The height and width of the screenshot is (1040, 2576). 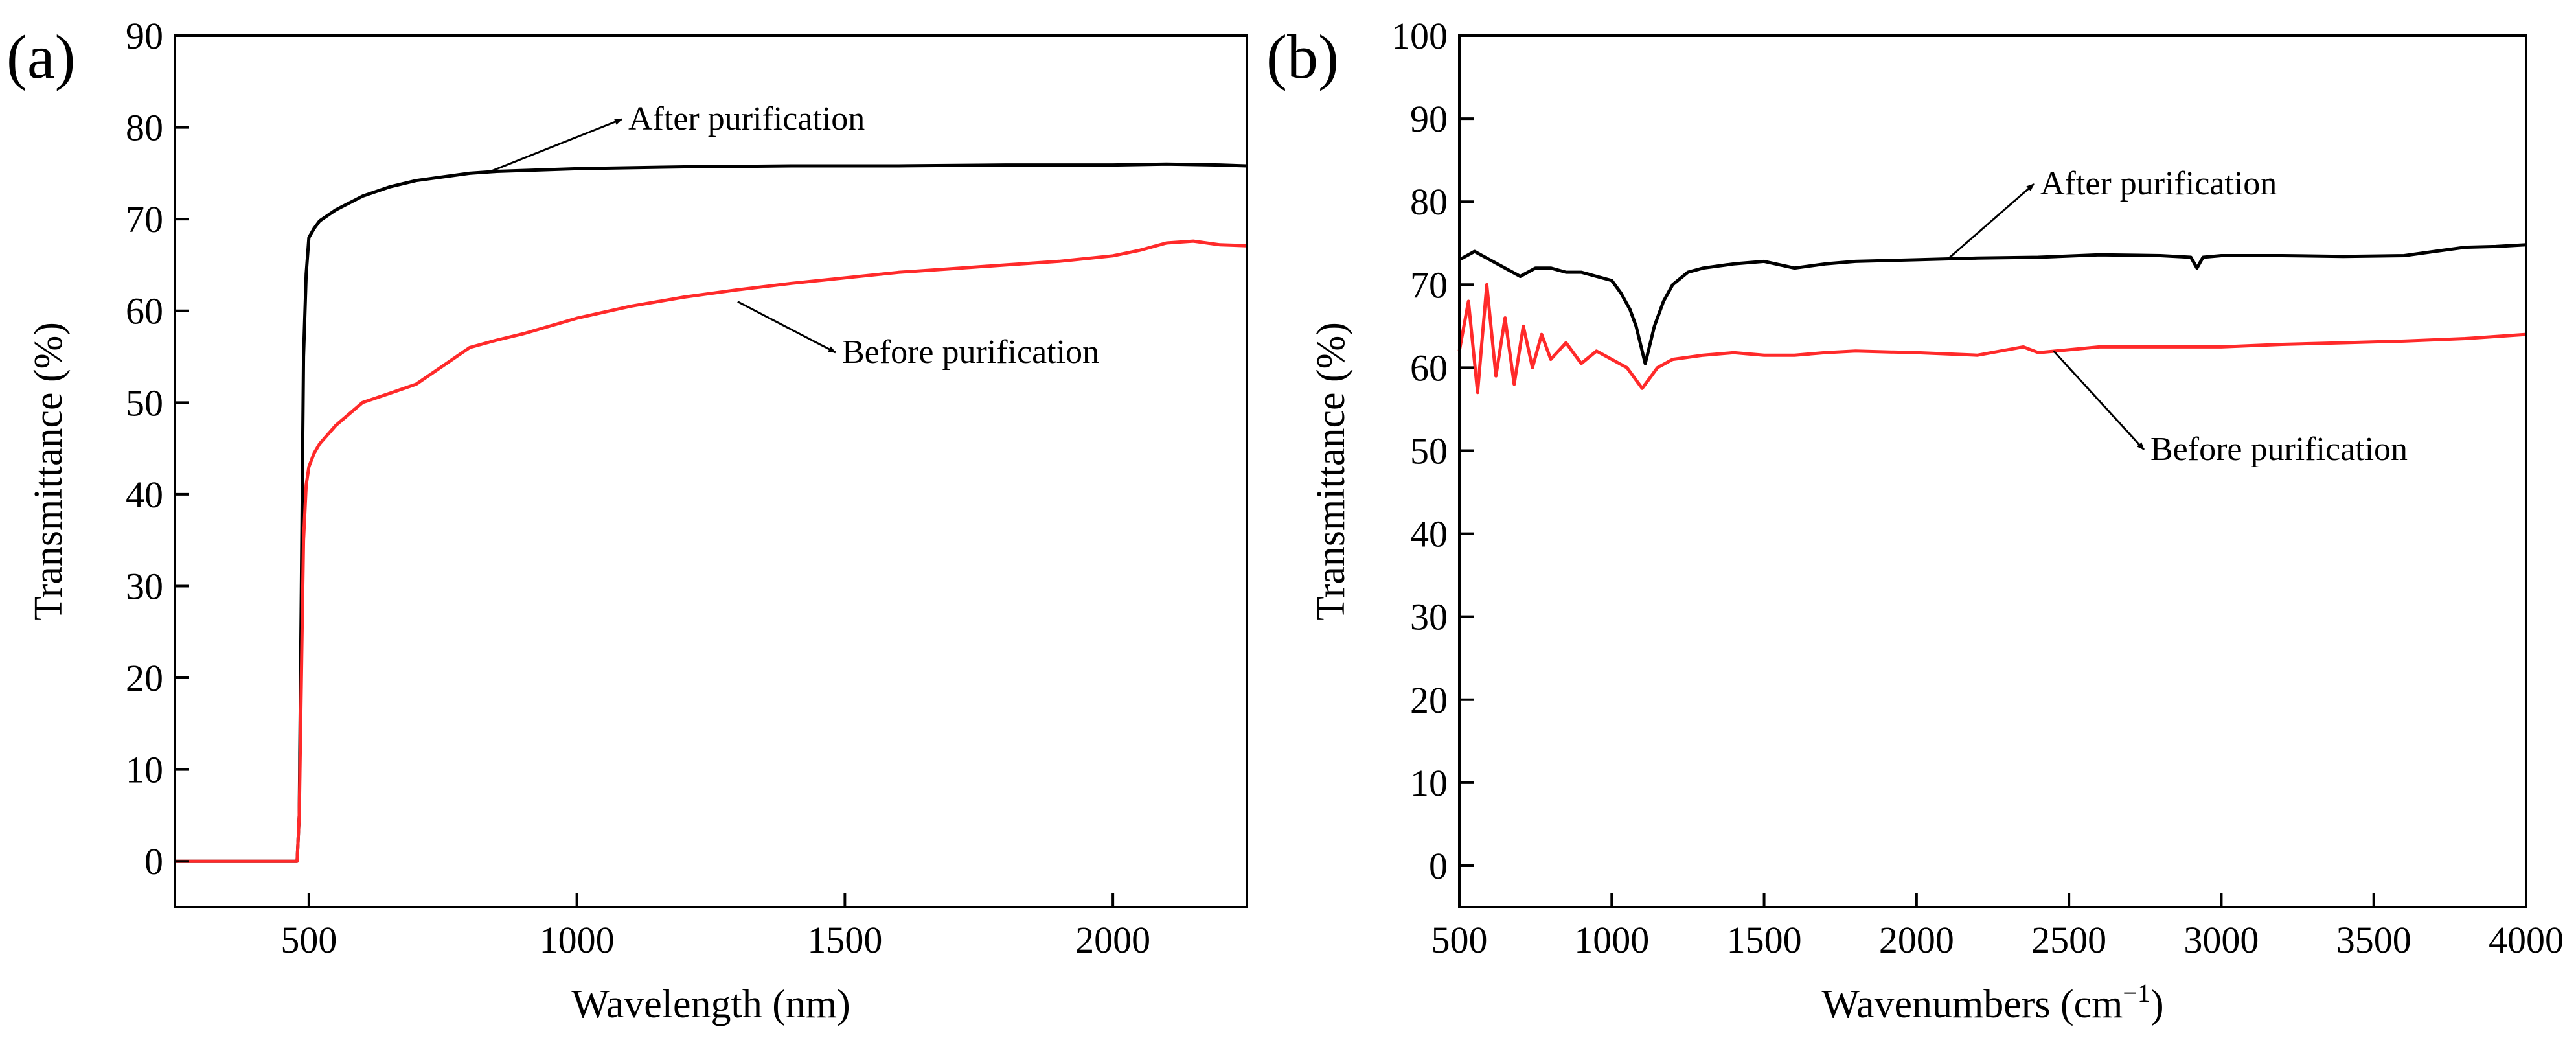 I want to click on series-line-after-purification, so click(x=1993, y=304).